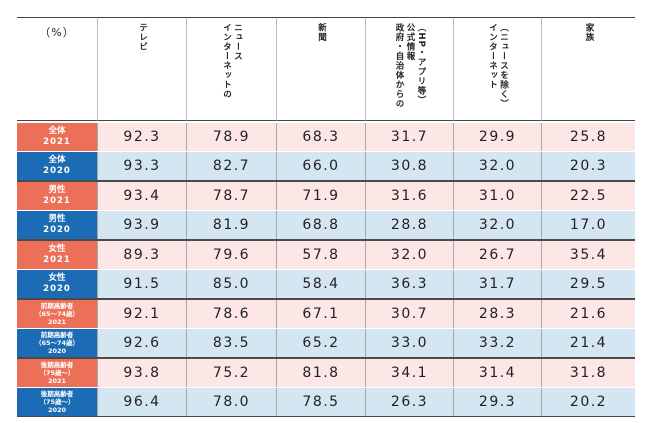 The width and height of the screenshot is (650, 423). Describe the element at coordinates (141, 343) in the screenshot. I see `value-cell: 92.6` at that location.